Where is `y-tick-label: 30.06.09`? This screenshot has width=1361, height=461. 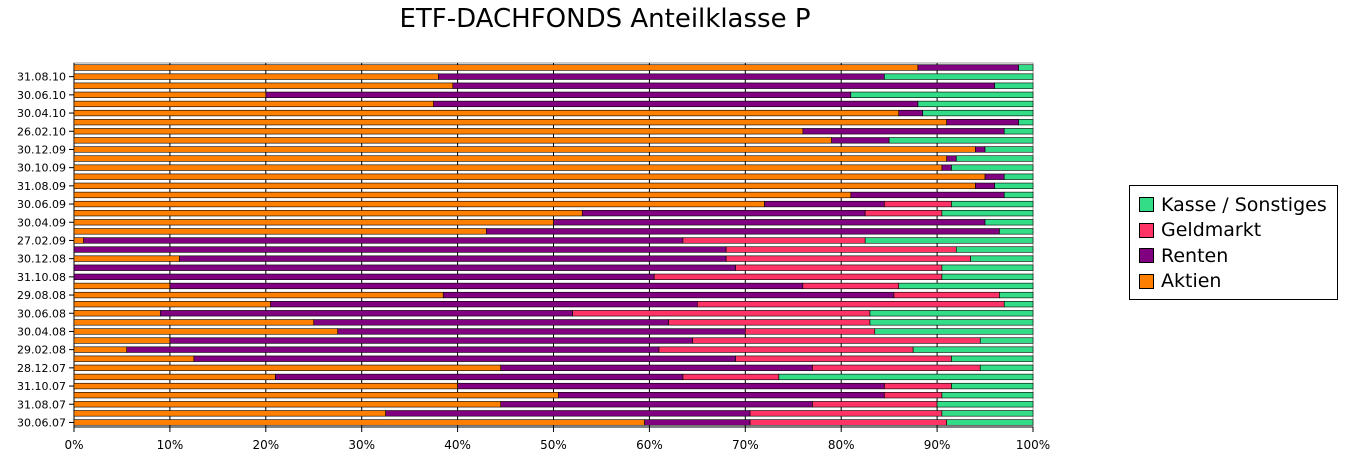
y-tick-label: 30.06.09 is located at coordinates (41, 204).